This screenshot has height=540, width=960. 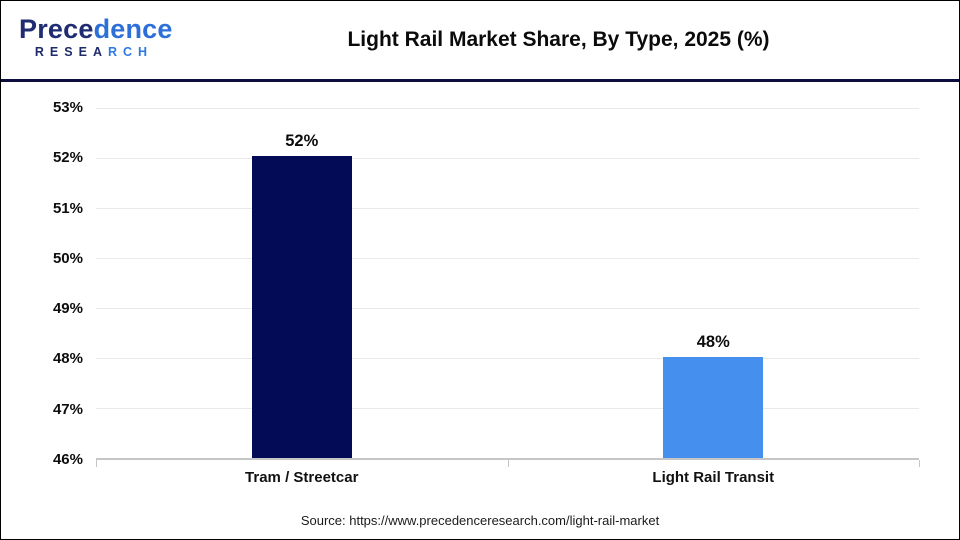 I want to click on y-axis-tick-label: 50%, so click(x=67, y=258).